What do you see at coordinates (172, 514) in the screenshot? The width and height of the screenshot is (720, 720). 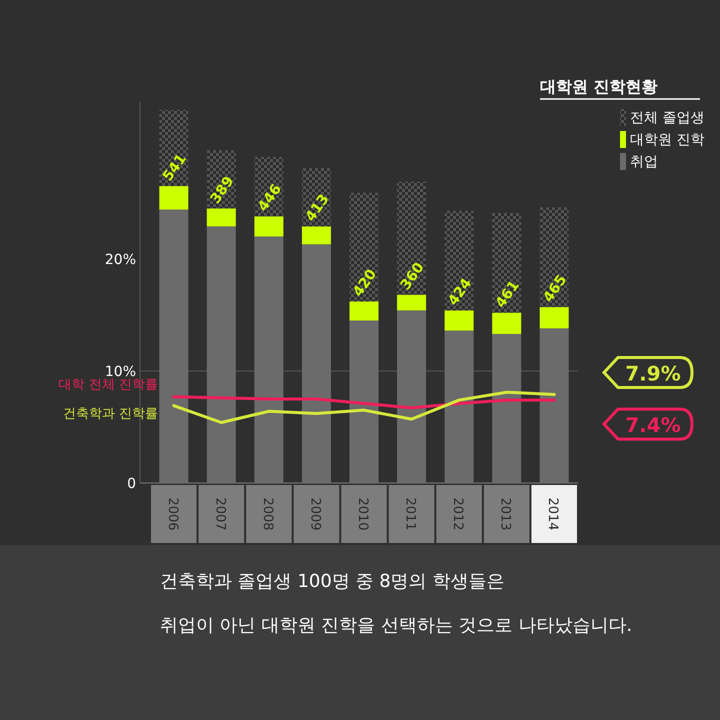 I see `x-tick-label: 2006` at bounding box center [172, 514].